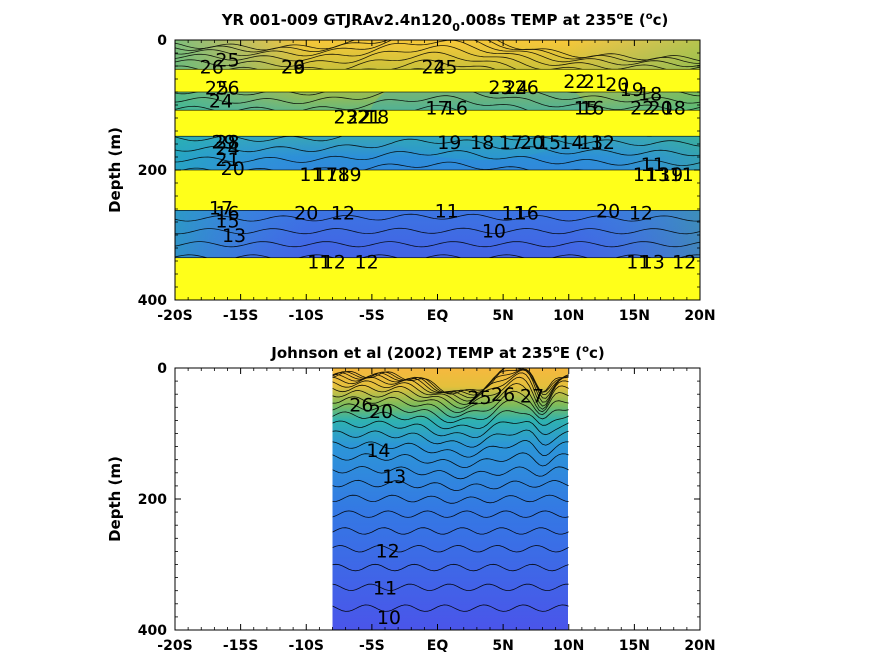 The height and width of the screenshot is (656, 875). What do you see at coordinates (634, 20) in the screenshot?
I see `title-unit: E (` at bounding box center [634, 20].